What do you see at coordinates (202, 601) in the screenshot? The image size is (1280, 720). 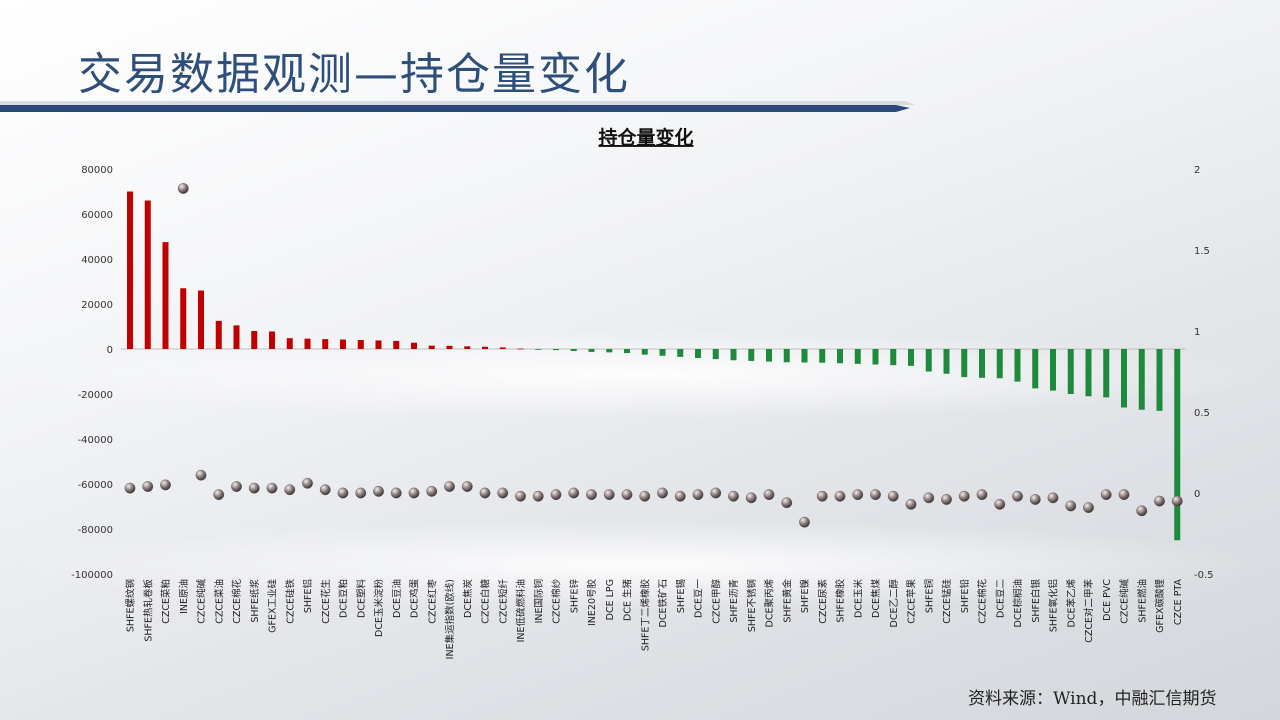 I see `x-axis-tick-label: CZCE纯碱` at bounding box center [202, 601].